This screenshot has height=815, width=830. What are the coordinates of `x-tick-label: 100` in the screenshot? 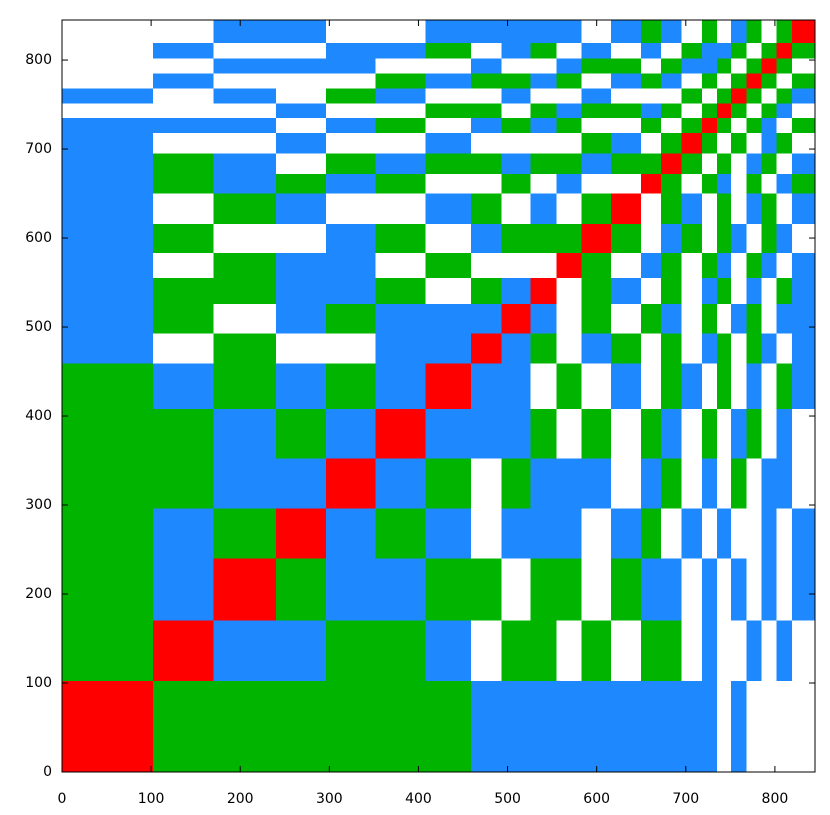 It's located at (151, 799).